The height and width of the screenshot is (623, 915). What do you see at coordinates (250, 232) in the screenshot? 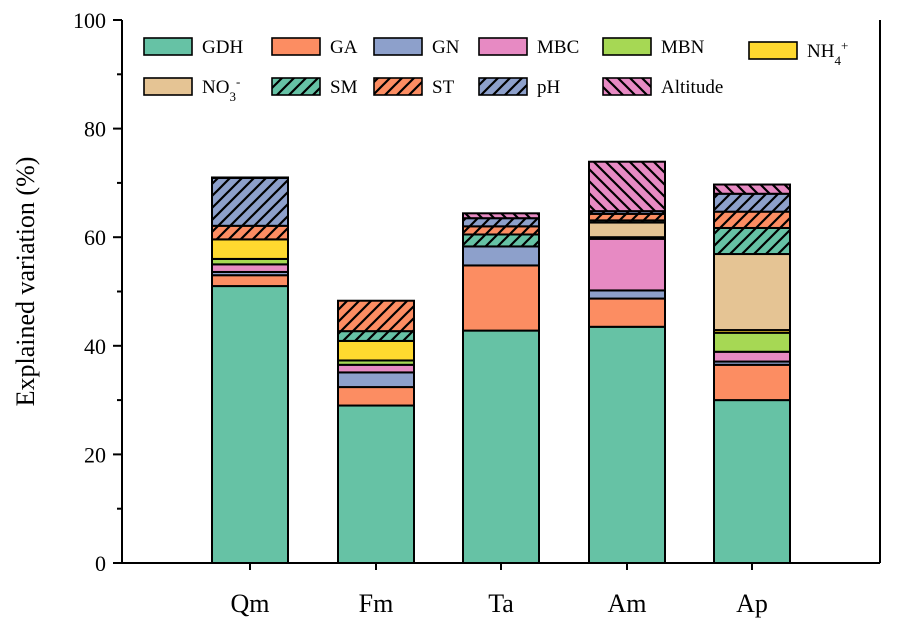
I see `bar-segment-Qm-ST` at bounding box center [250, 232].